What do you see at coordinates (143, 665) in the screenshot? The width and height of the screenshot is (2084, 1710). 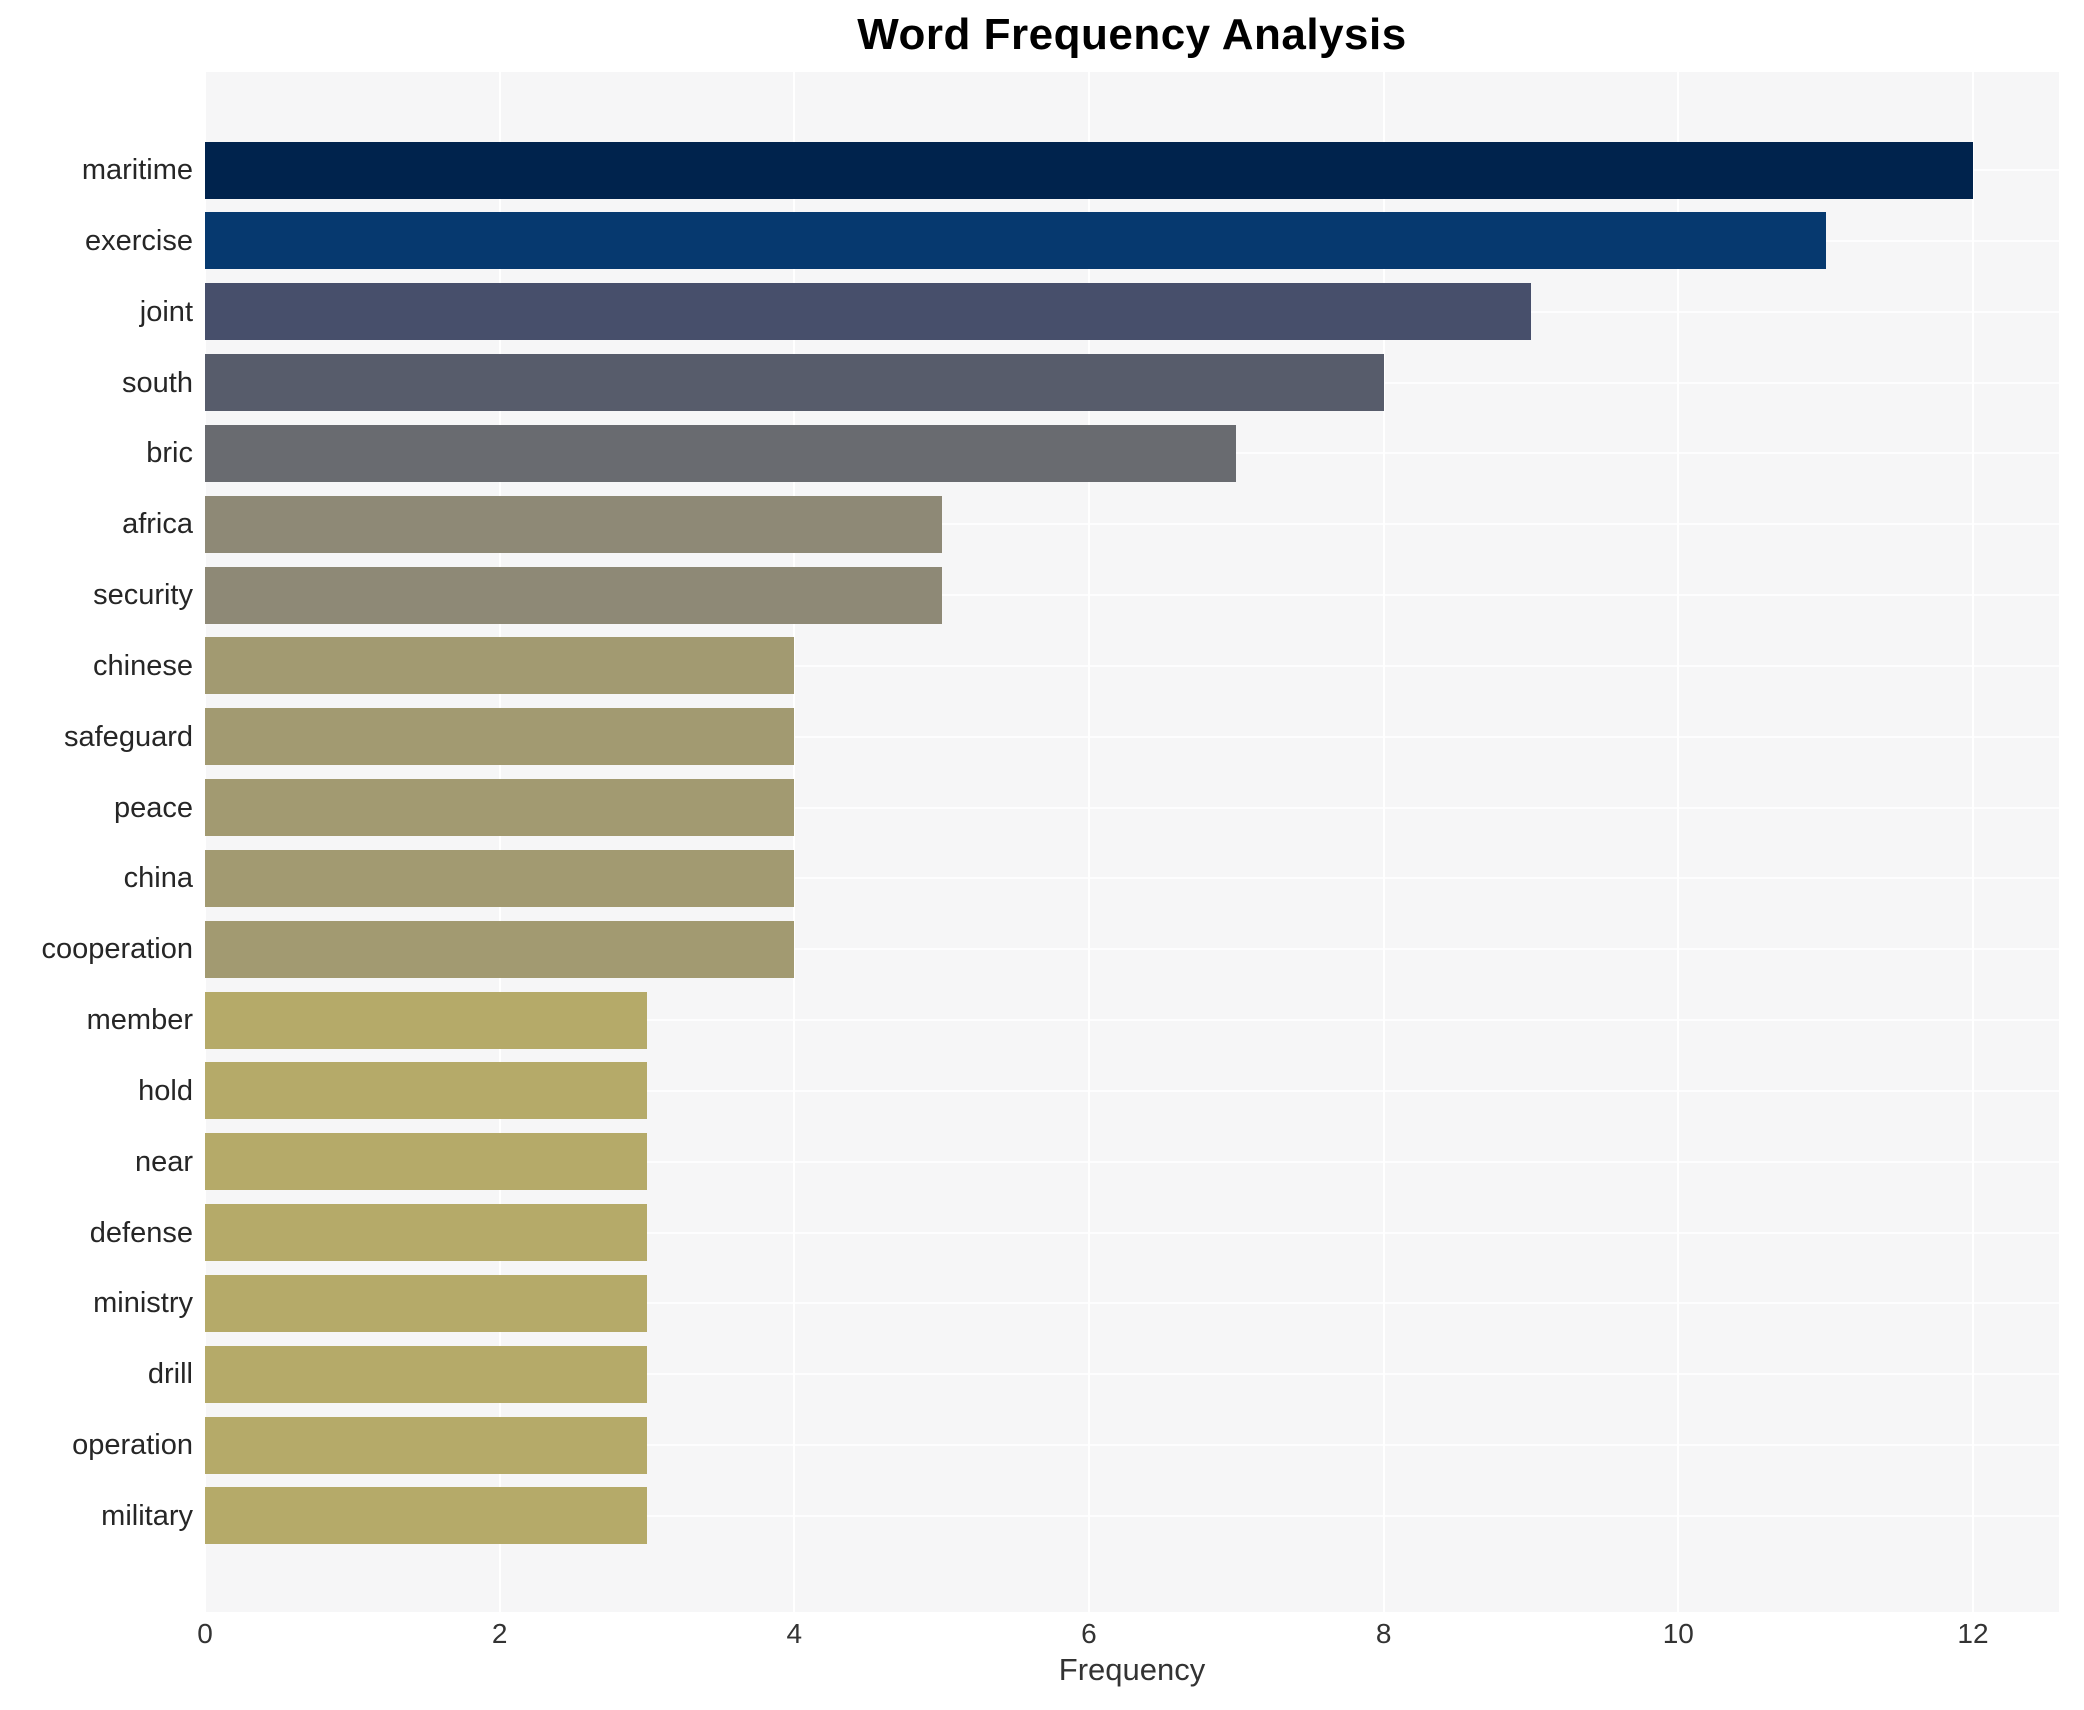 I see `y-tick-label-chinese: chinese` at bounding box center [143, 665].